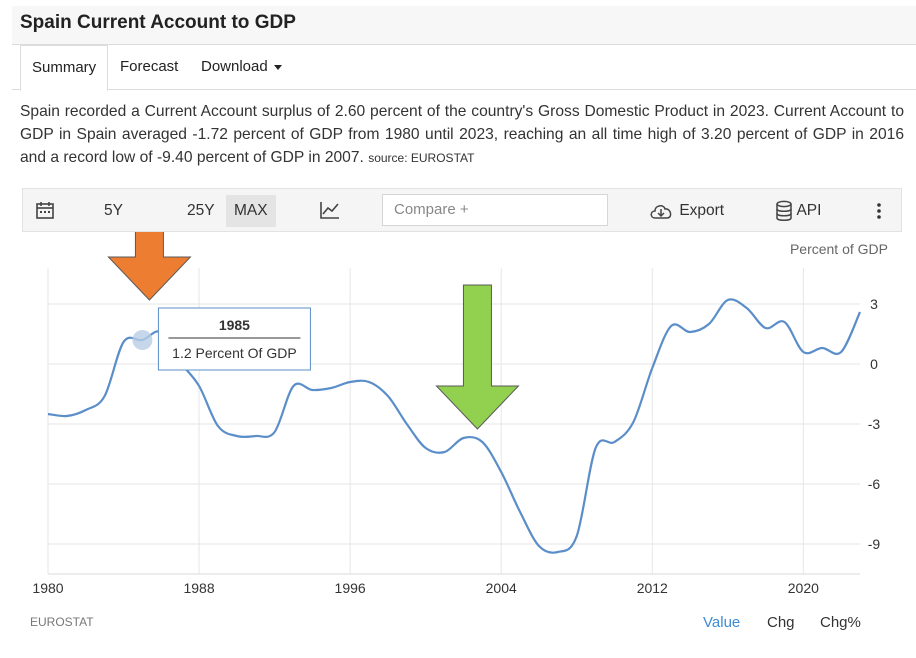 The width and height of the screenshot is (916, 658). I want to click on more-vertical-icon, so click(879, 212).